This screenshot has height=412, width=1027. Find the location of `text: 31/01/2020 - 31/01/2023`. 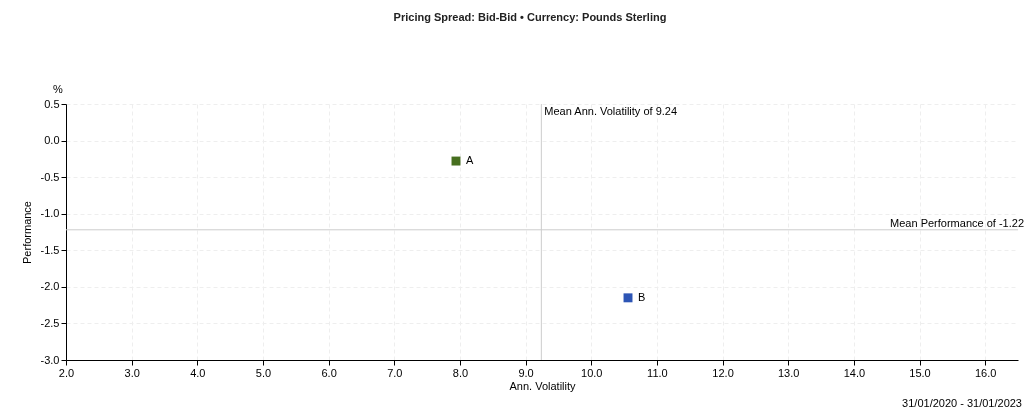

text: 31/01/2020 - 31/01/2023 is located at coordinates (962, 403).